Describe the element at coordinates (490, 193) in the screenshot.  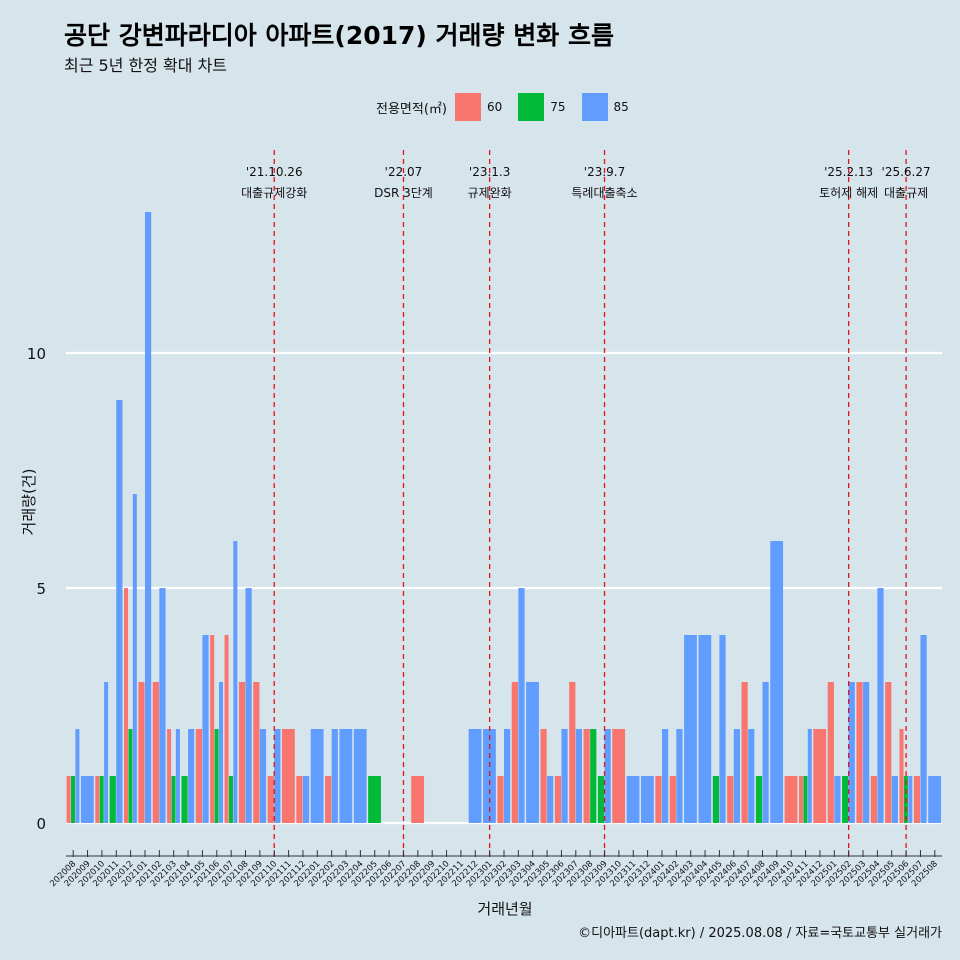
I see `event-label-2: 규제완화` at that location.